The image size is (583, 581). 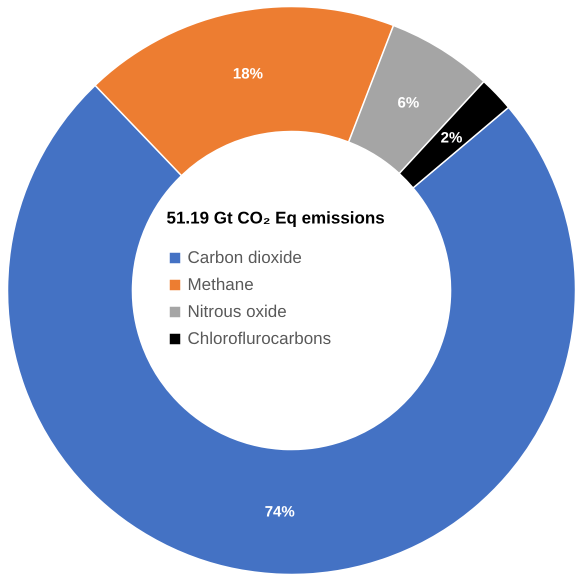 What do you see at coordinates (260, 338) in the screenshot?
I see `legend-label: Chloroflurocarbons` at bounding box center [260, 338].